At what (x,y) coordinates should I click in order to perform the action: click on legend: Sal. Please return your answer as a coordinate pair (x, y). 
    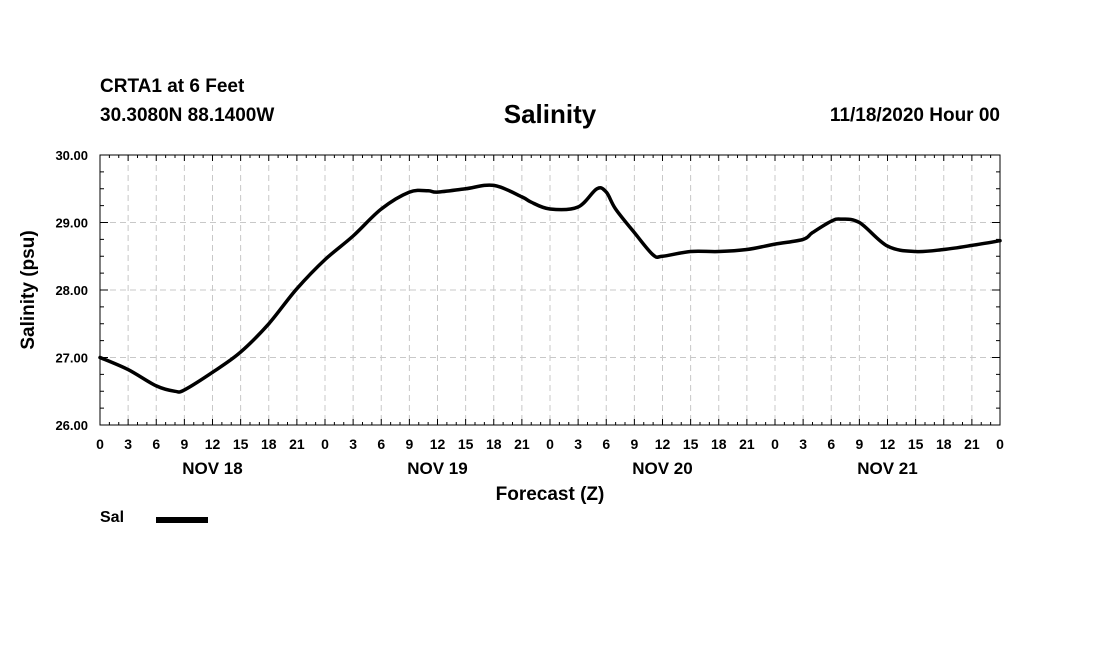
    Looking at the image, I should click on (154, 518).